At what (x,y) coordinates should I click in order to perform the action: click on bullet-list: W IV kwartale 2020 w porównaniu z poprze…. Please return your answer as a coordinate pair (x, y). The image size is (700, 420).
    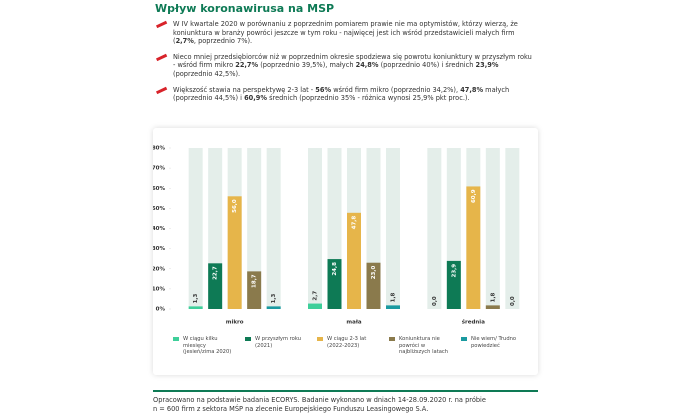
    Looking at the image, I should click on (345, 65).